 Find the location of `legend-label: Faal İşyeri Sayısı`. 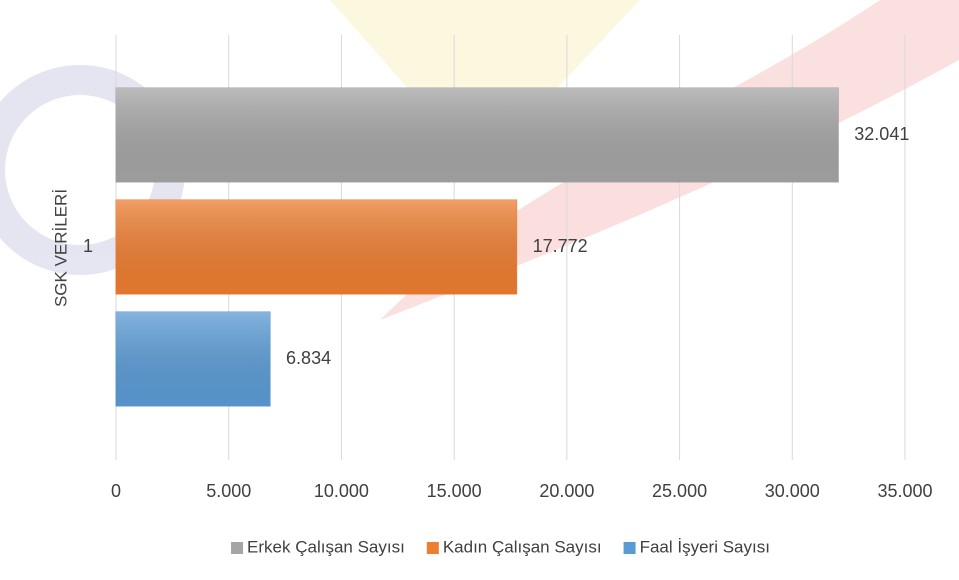

legend-label: Faal İşyeri Sayısı is located at coordinates (705, 546).